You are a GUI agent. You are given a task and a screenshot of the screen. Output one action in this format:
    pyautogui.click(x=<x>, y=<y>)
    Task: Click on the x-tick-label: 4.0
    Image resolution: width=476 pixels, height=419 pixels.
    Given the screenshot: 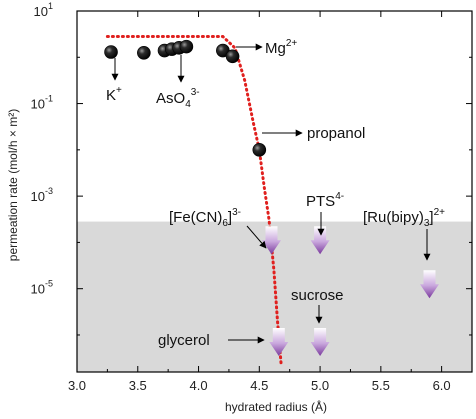 What is the action you would take?
    pyautogui.click(x=198, y=385)
    